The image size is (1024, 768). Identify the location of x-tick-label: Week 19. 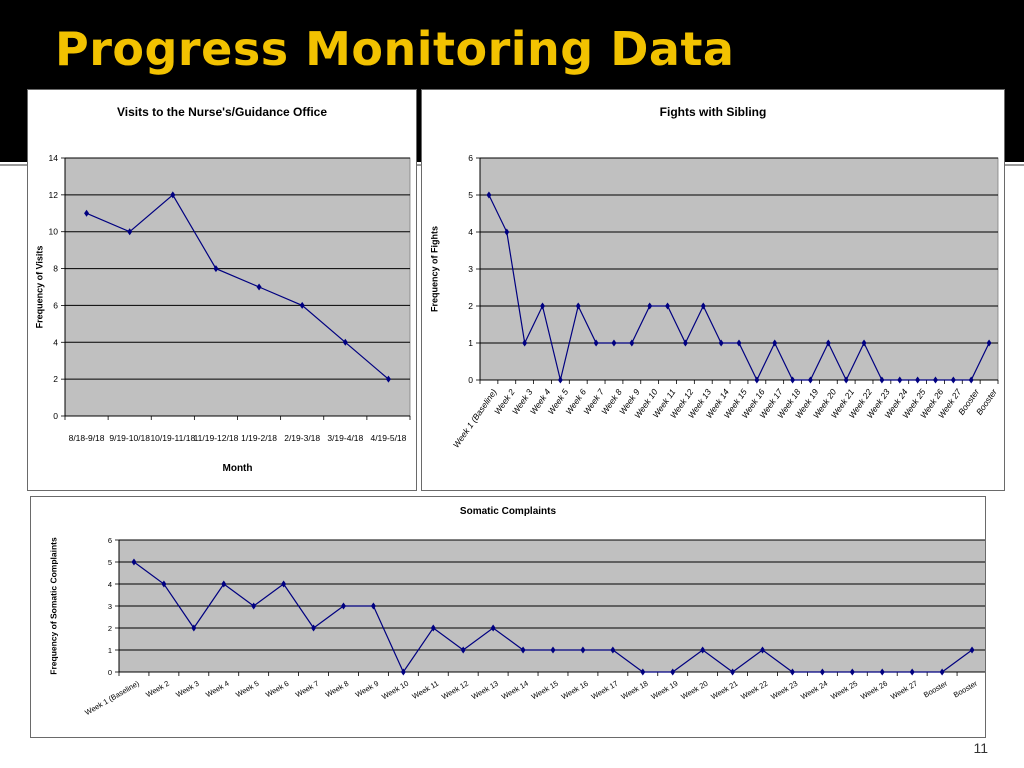
(665, 690).